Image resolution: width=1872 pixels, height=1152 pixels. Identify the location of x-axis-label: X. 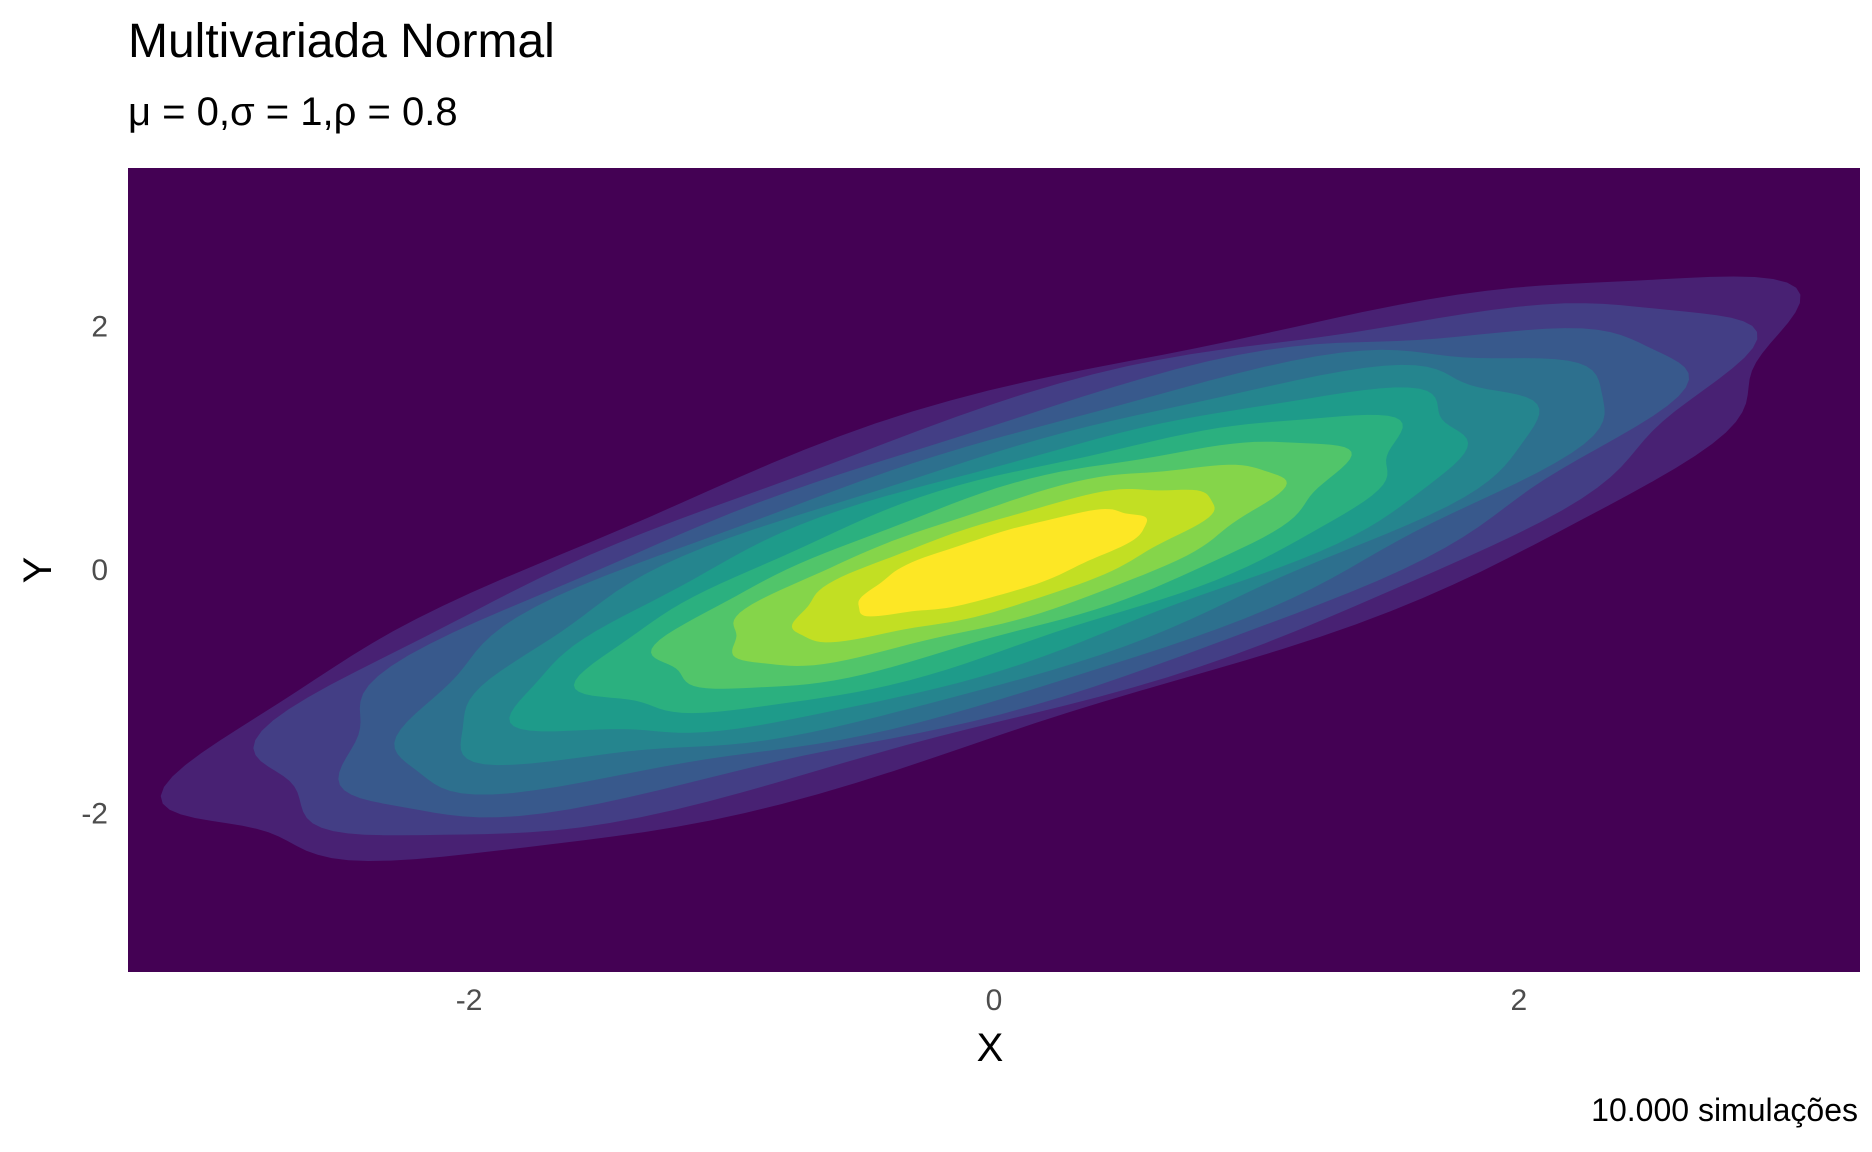
(990, 1048).